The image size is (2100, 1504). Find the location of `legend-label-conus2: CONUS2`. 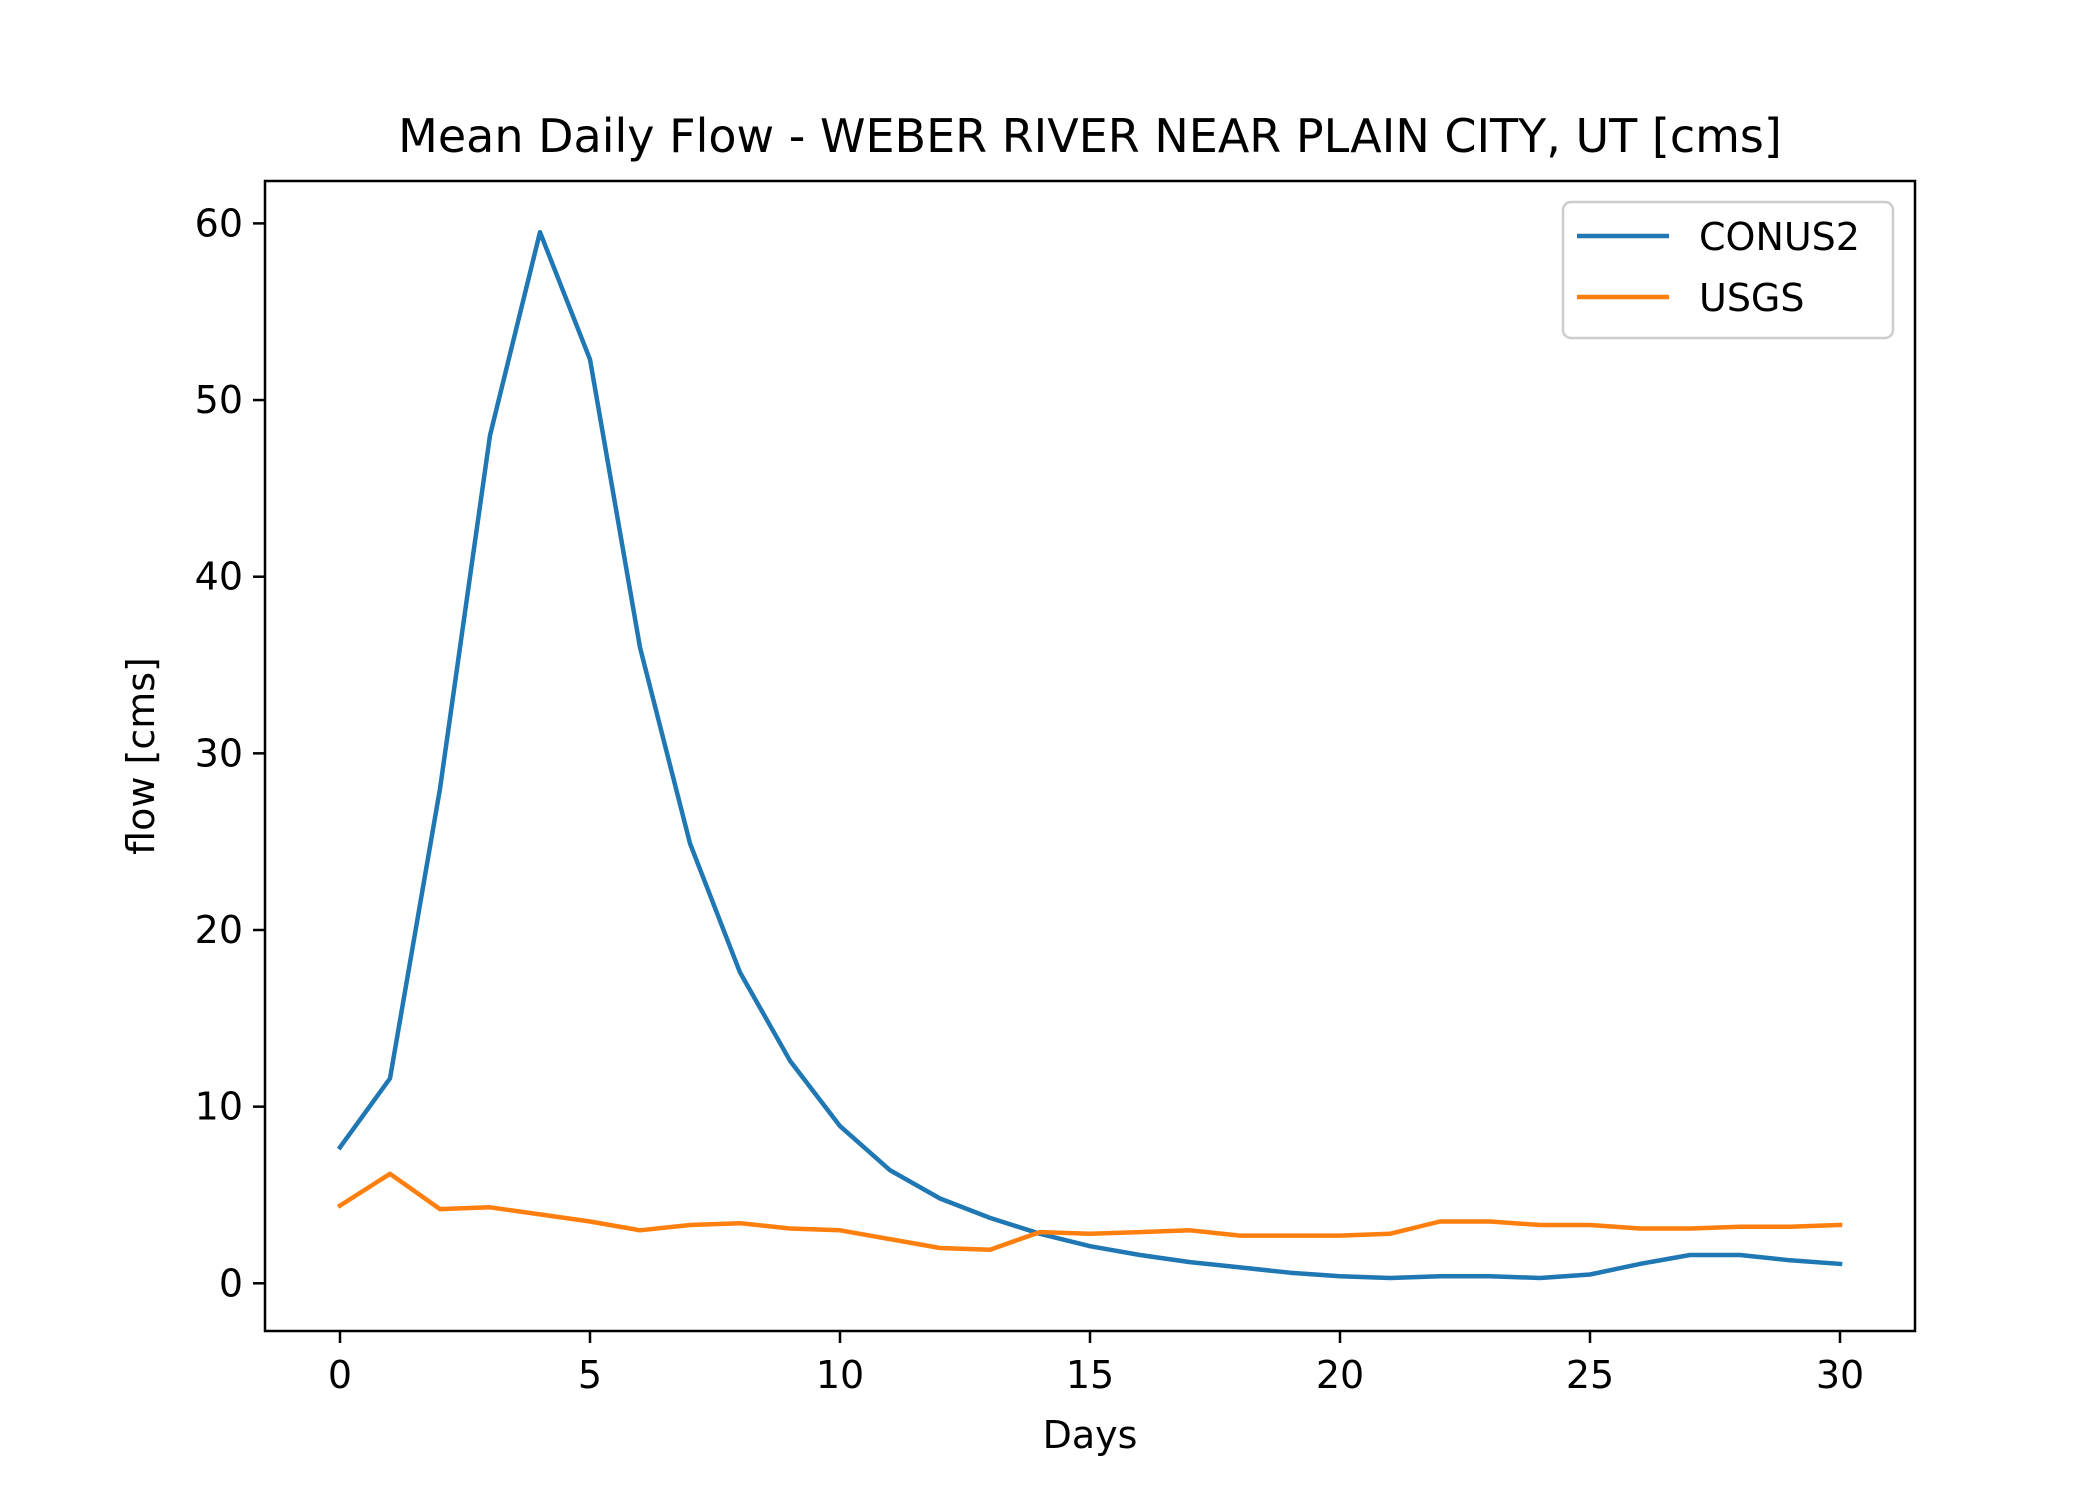

legend-label-conus2: CONUS2 is located at coordinates (1779, 237).